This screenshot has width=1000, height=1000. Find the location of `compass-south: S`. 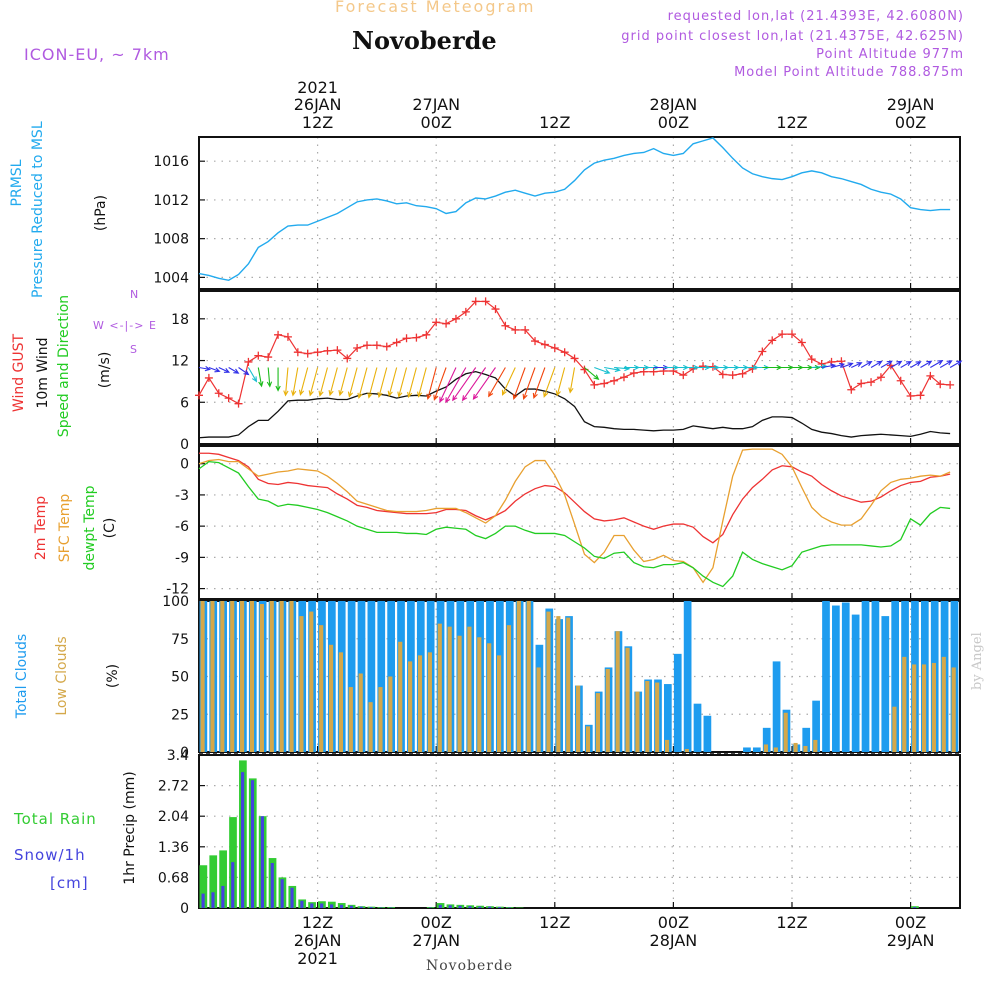

compass-south: S is located at coordinates (134, 349).